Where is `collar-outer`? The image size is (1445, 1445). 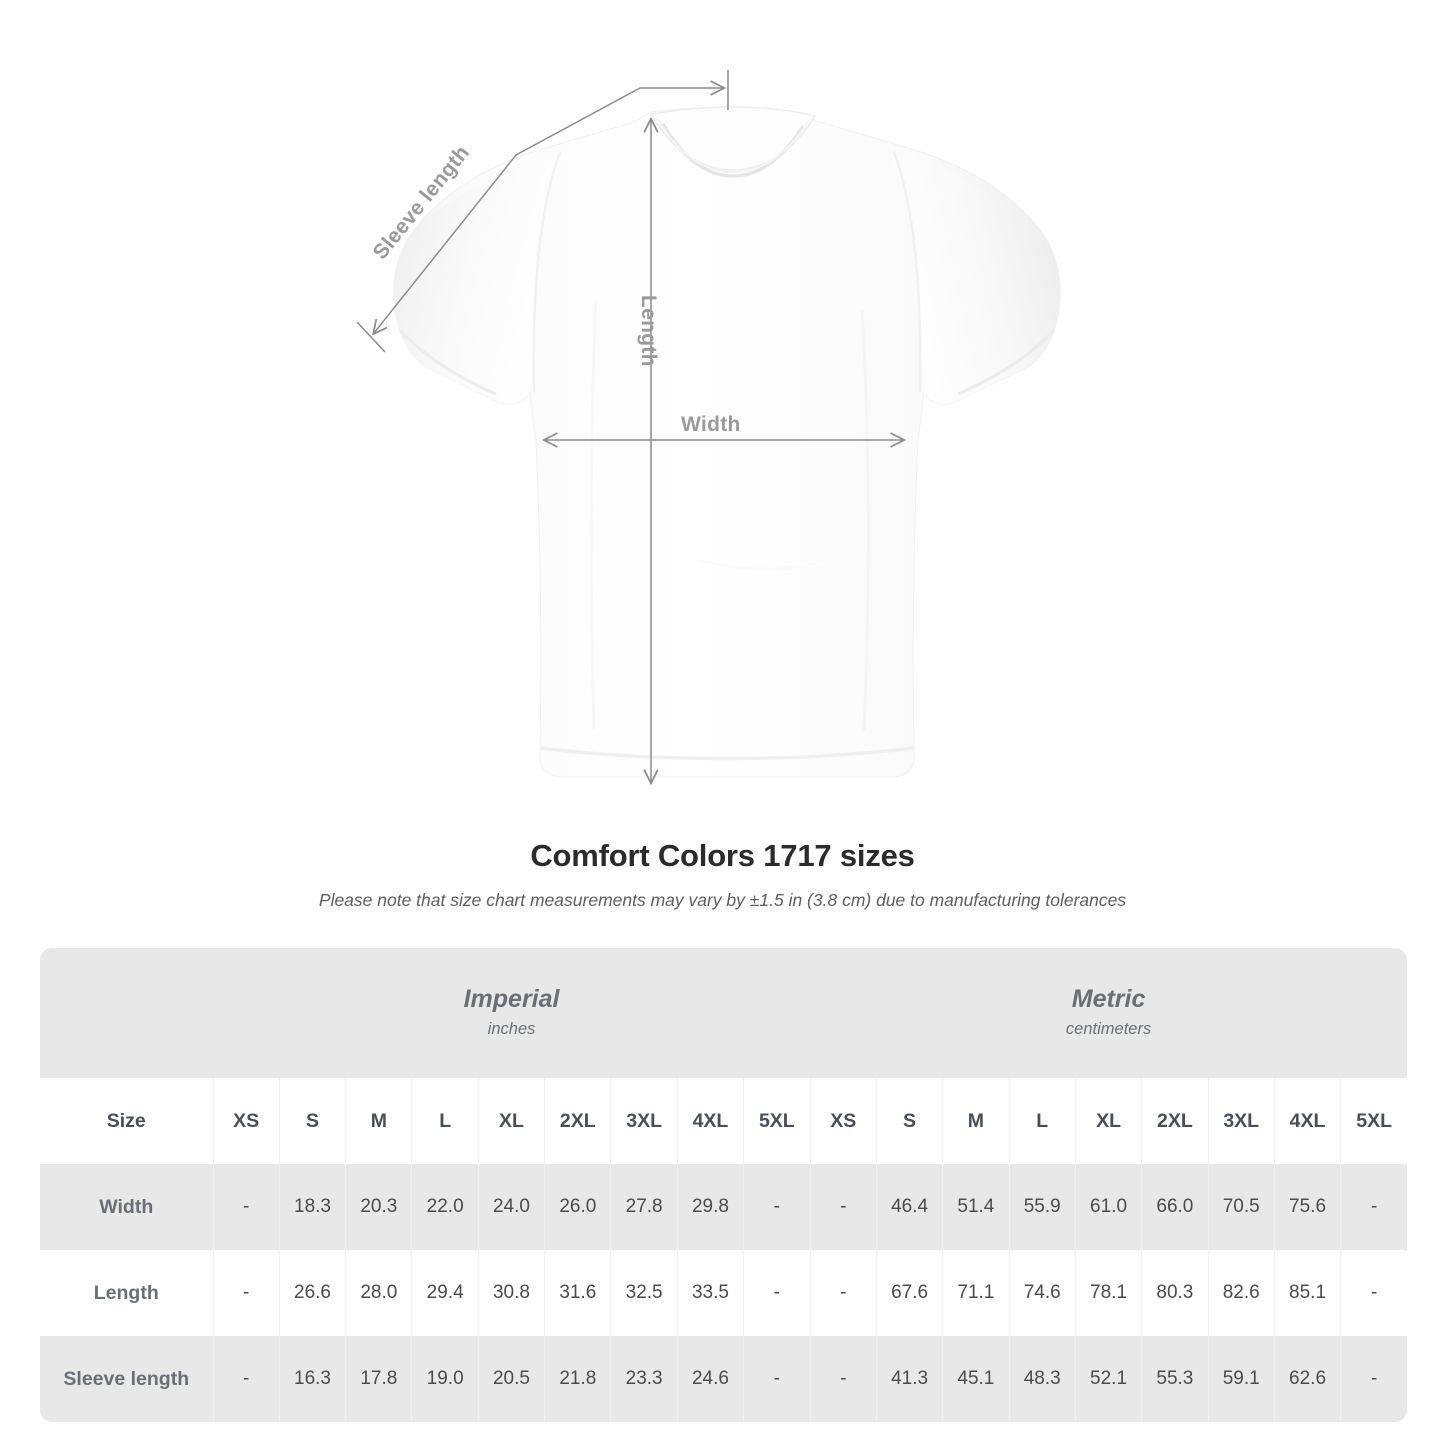 collar-outer is located at coordinates (733, 138).